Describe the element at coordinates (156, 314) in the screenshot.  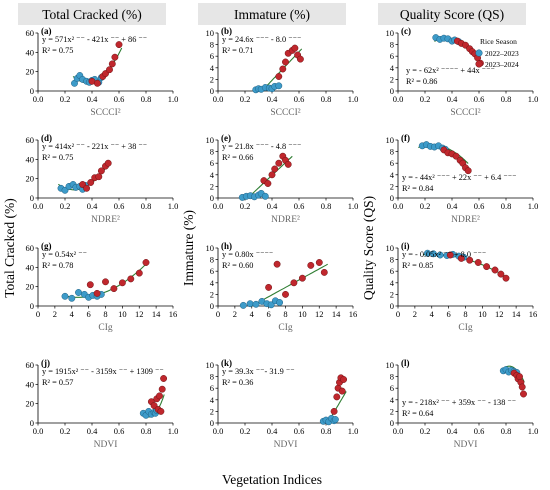
I see `x-tick-label: 14` at that location.